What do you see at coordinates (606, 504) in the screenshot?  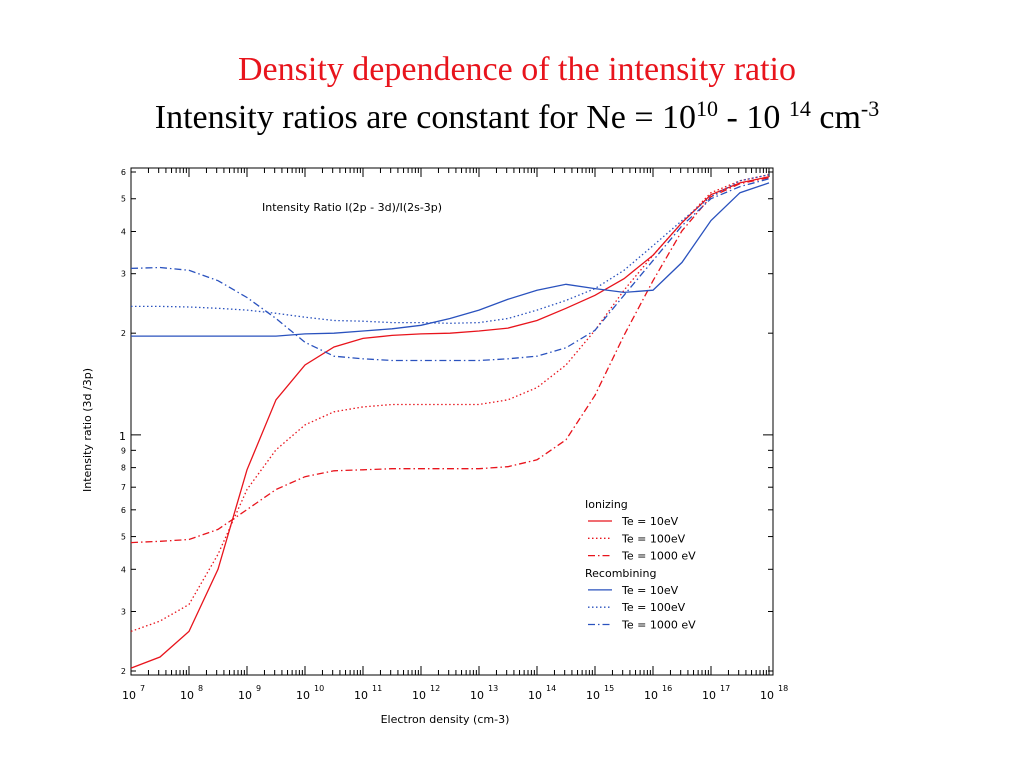 I see `legend-title: Ionizing` at bounding box center [606, 504].